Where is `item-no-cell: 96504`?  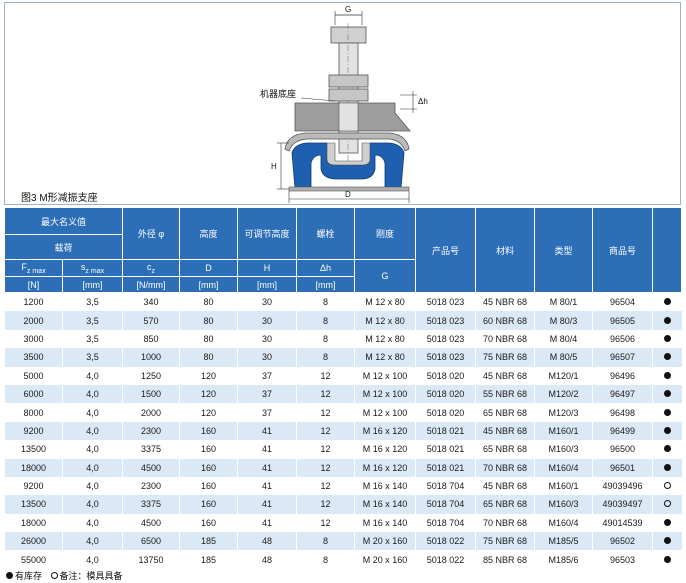 item-no-cell: 96504 is located at coordinates (622, 302).